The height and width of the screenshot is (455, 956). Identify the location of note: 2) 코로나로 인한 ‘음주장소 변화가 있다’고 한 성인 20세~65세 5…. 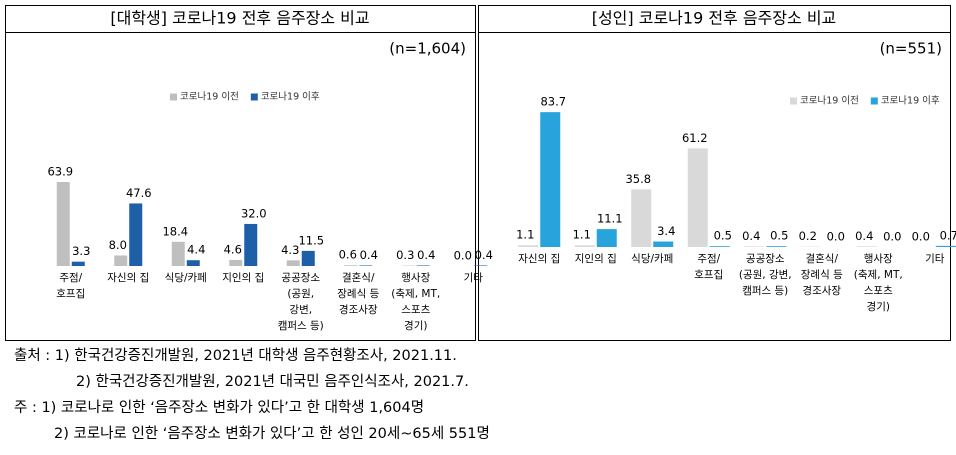
(272, 433).